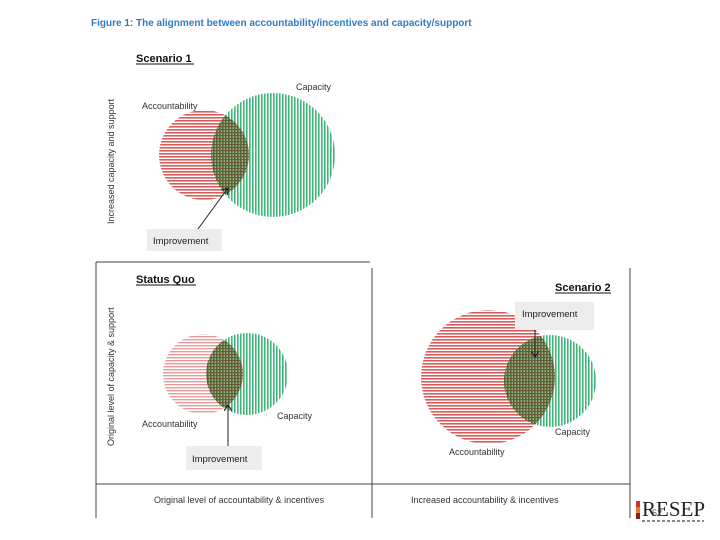 The image size is (720, 540). What do you see at coordinates (165, 280) in the screenshot?
I see `status-quo-heading: Status Quo` at bounding box center [165, 280].